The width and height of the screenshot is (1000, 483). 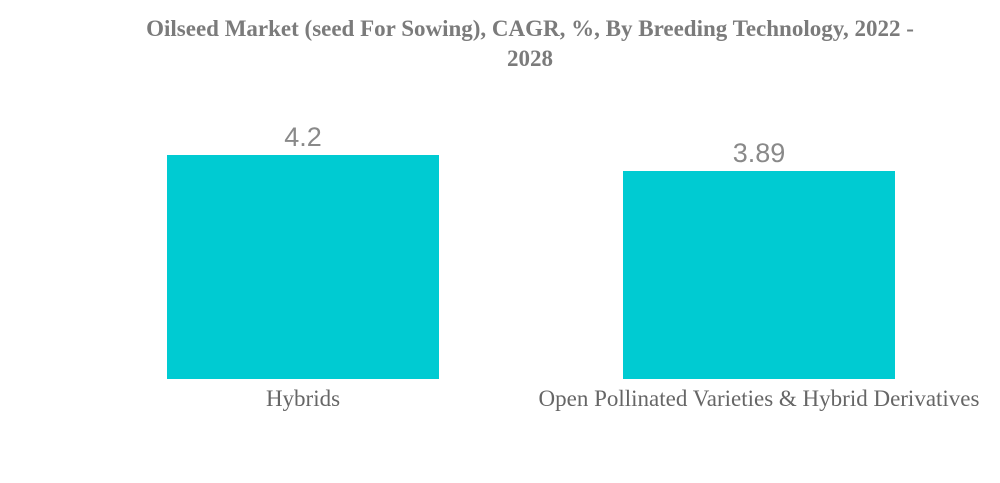 I want to click on bar-group-hybrids: 4.2, so click(x=303, y=251).